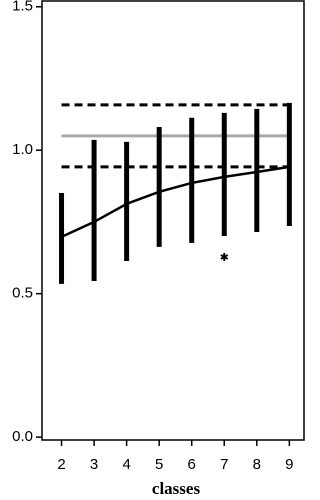 Image resolution: width=320 pixels, height=500 pixels. I want to click on x-tick-label: 8, so click(257, 464).